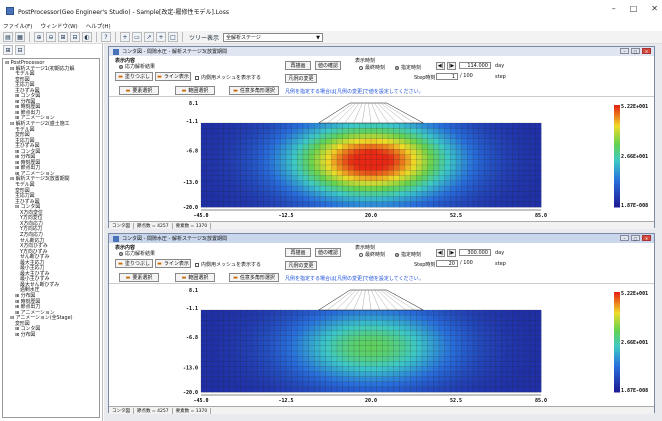 Image resolution: width=662 pixels, height=421 pixels. Describe the element at coordinates (35, 279) in the screenshot. I see `tree-item: 最小主ひずみ` at that location.